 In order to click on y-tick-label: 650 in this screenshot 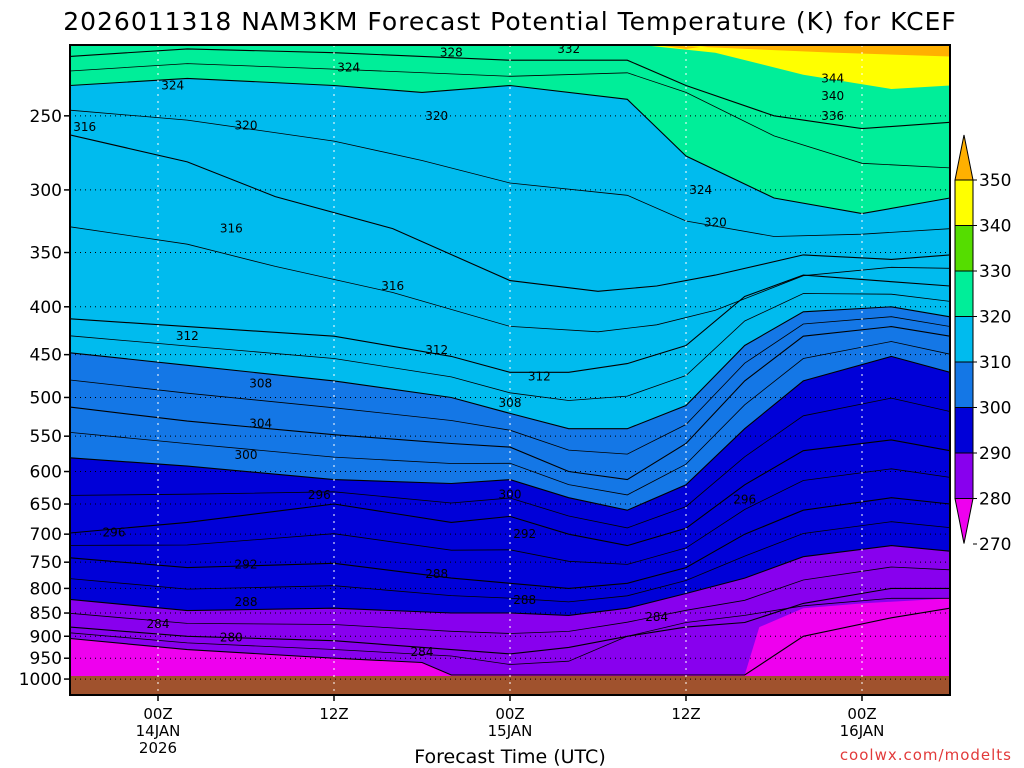, I will do `click(46, 505)`.